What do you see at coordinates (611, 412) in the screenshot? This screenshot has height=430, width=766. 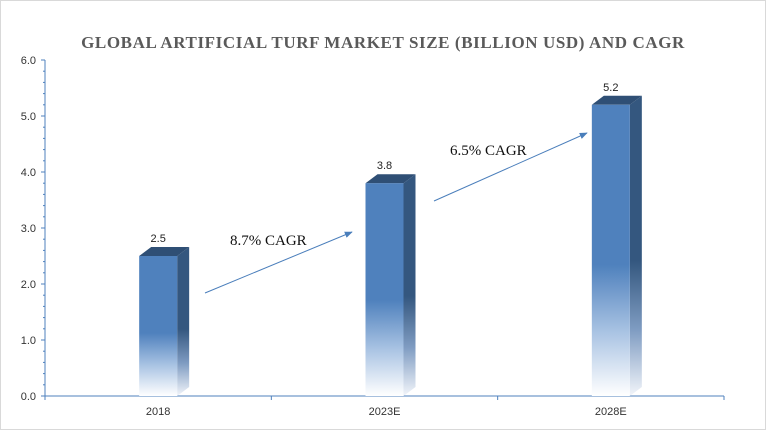 I see `x-tick-label: 2028E` at bounding box center [611, 412].